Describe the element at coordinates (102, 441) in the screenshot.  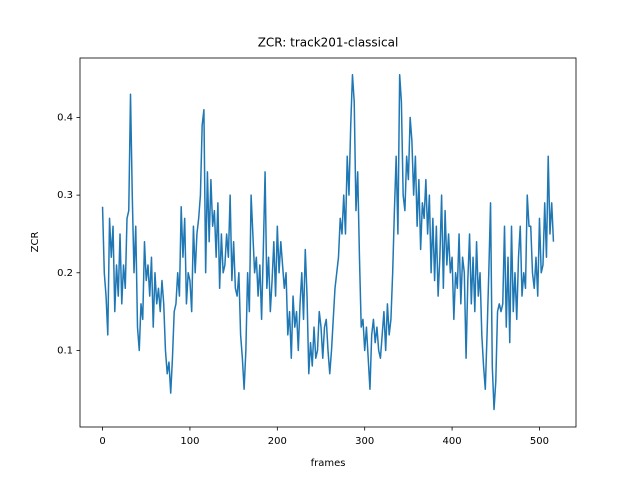
I see `x-tick-label: 0` at that location.